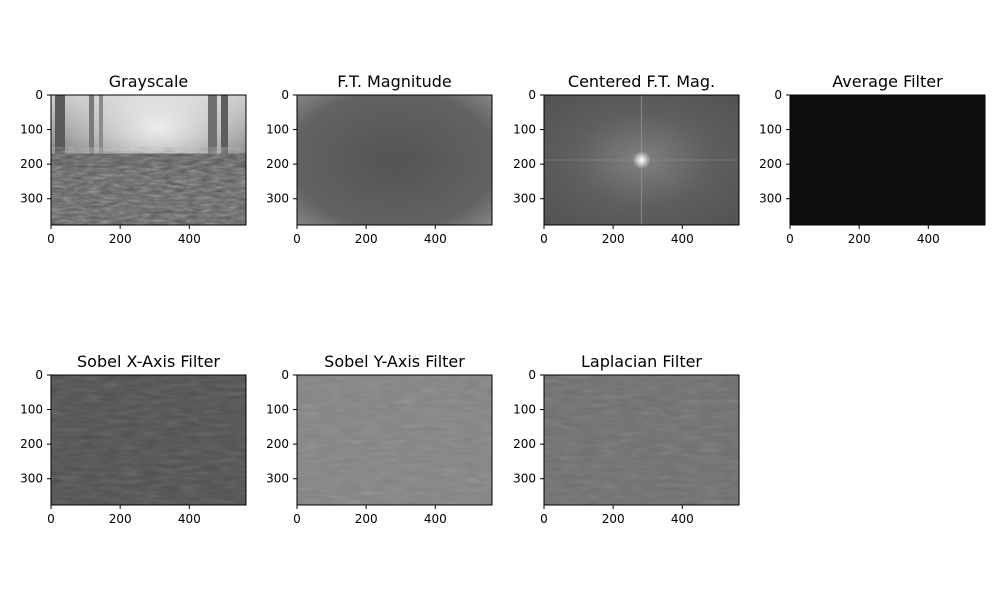  I want to click on panel-sobel-x: Sobel X-Axis Filter 0 200 400 0 100 200 300, so click(133, 439).